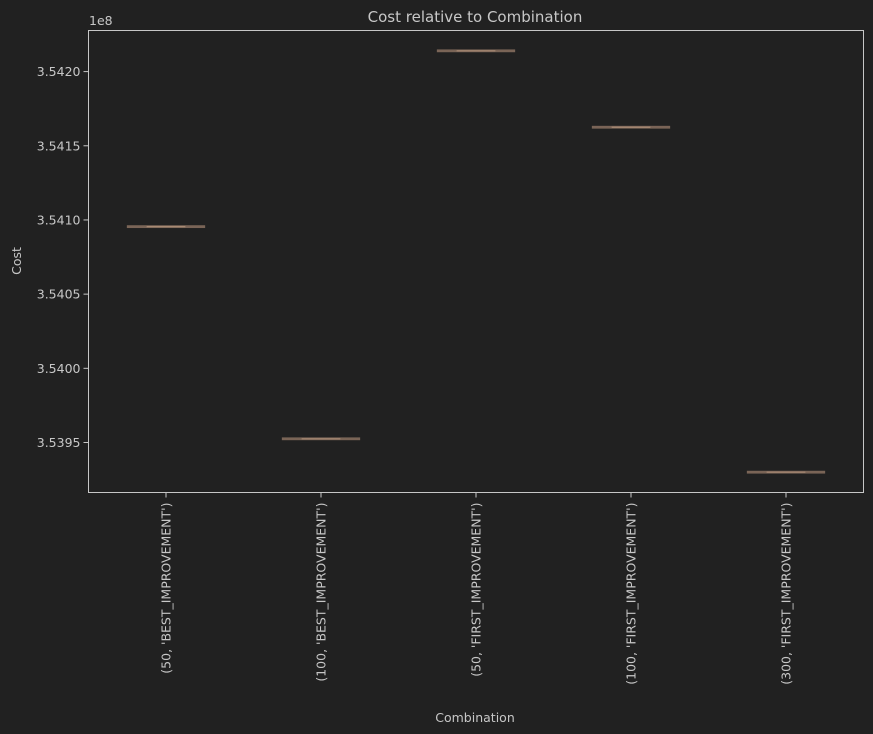 This screenshot has width=873, height=734. What do you see at coordinates (321, 592) in the screenshot?
I see `x-tick-label: (100, 'BEST_IMPROVEMENT')` at bounding box center [321, 592].